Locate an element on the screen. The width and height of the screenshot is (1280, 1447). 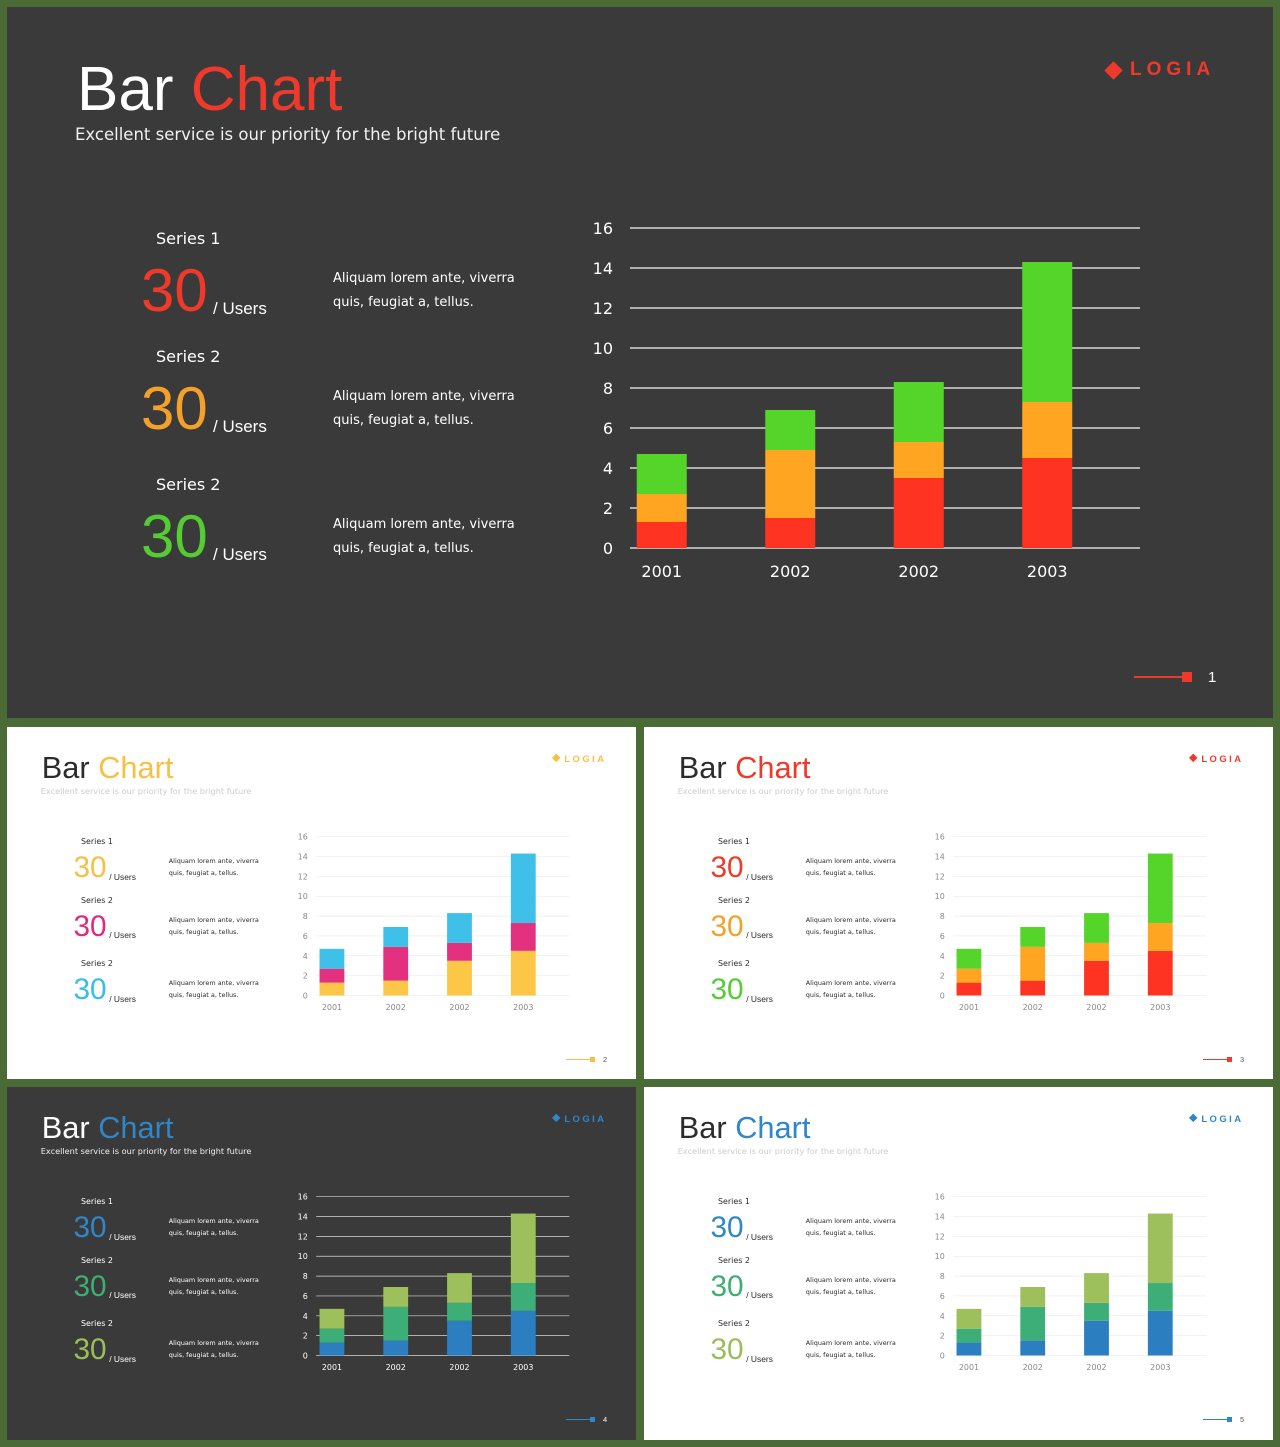
page-indicator: 4 is located at coordinates (586, 1420).